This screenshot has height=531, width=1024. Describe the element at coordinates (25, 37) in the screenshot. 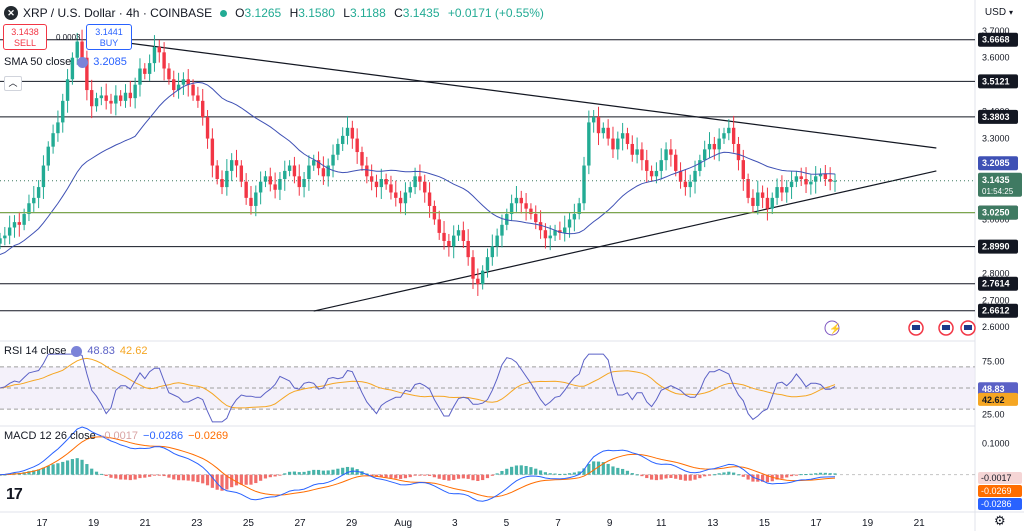

I see `sell-button: 3.1438 SELL` at that location.